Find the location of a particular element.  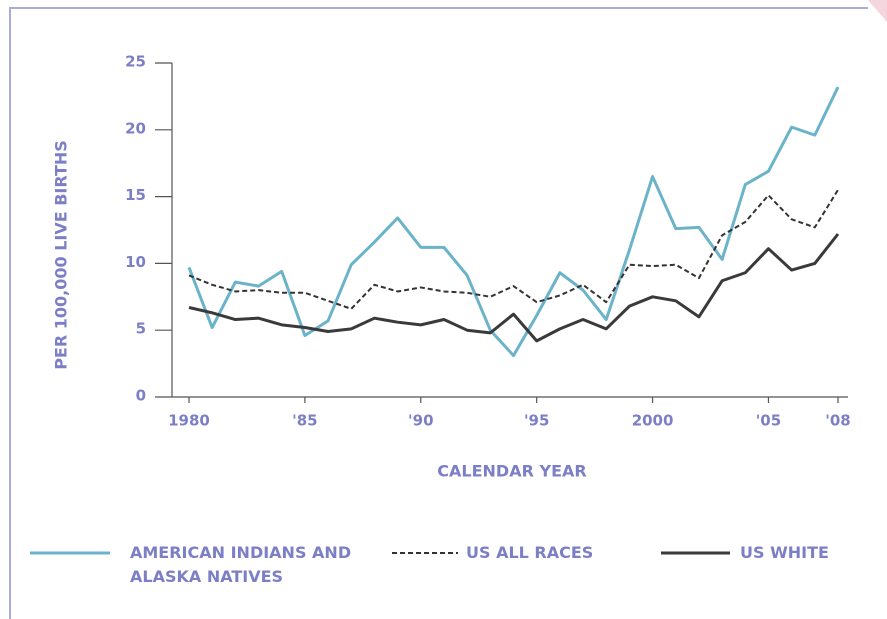

legend-label: US ALL RACES is located at coordinates (530, 552).